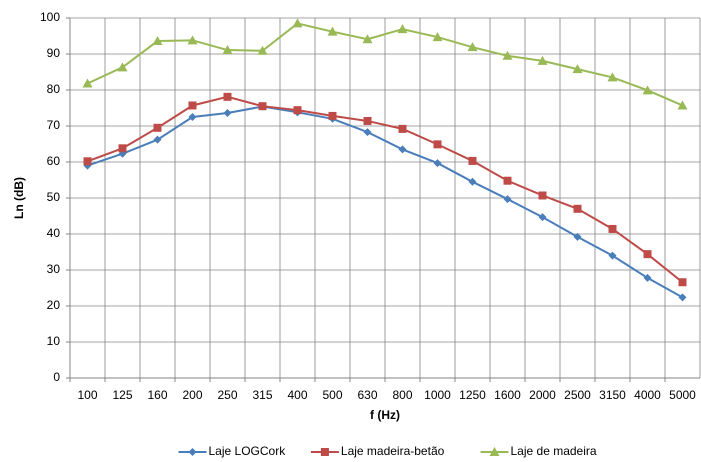 The image size is (701, 462). What do you see at coordinates (56, 377) in the screenshot?
I see `y-tick-label: 0` at bounding box center [56, 377].